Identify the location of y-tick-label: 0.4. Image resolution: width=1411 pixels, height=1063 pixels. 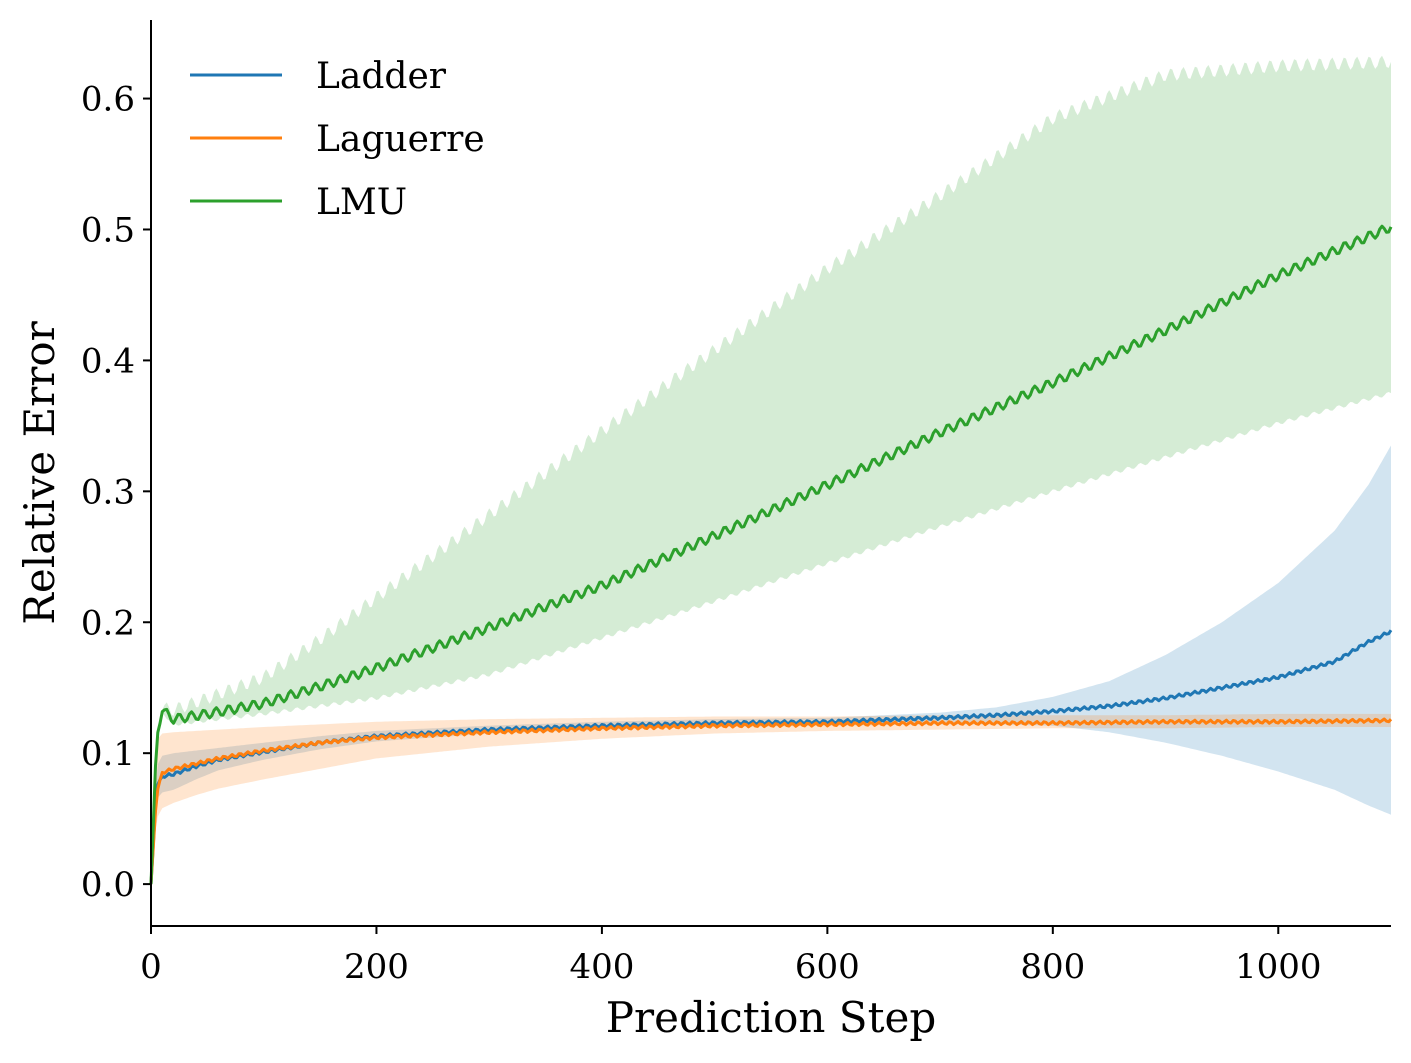
(108, 361).